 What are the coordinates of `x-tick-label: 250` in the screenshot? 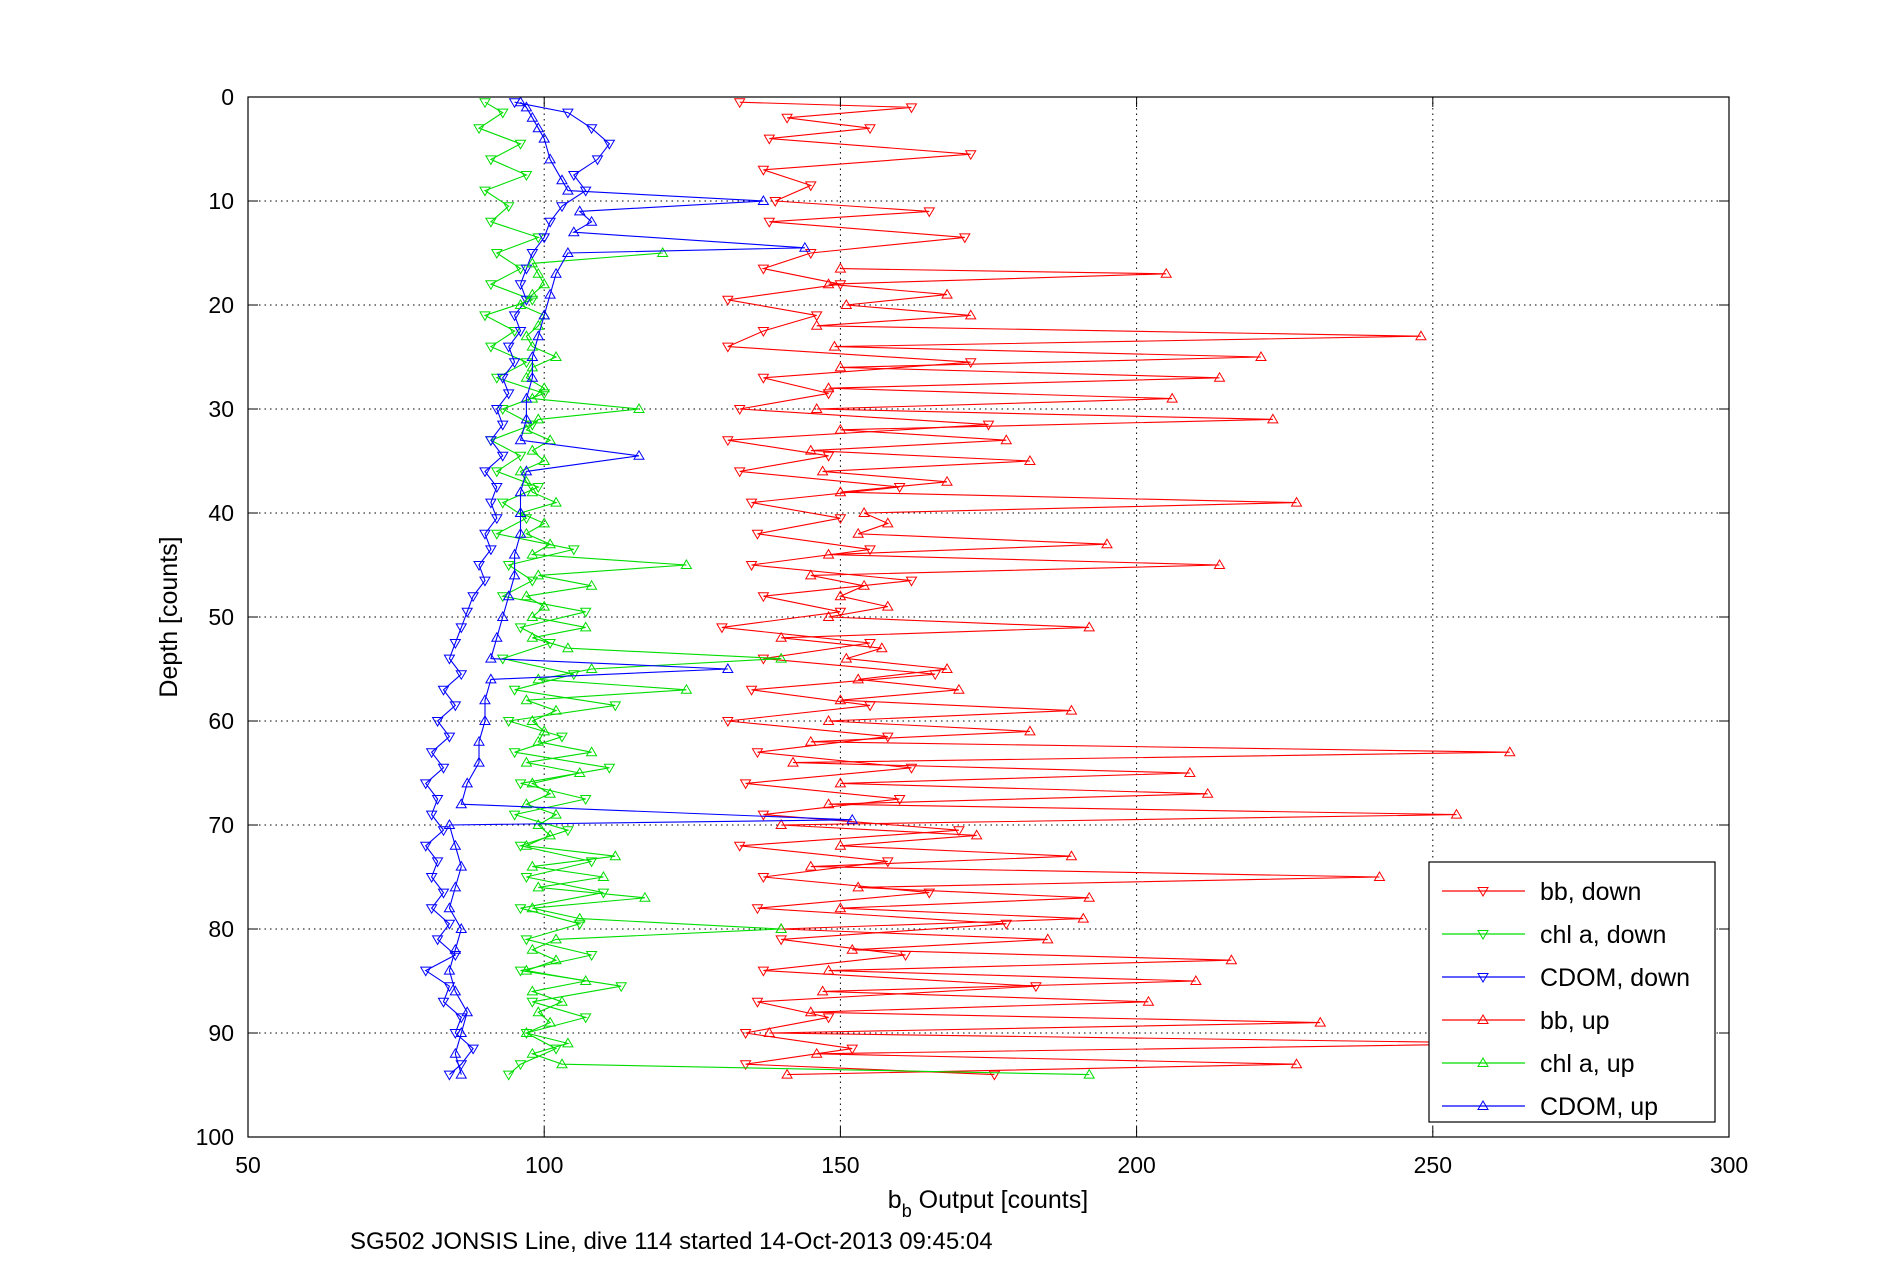 It's located at (1433, 1165).